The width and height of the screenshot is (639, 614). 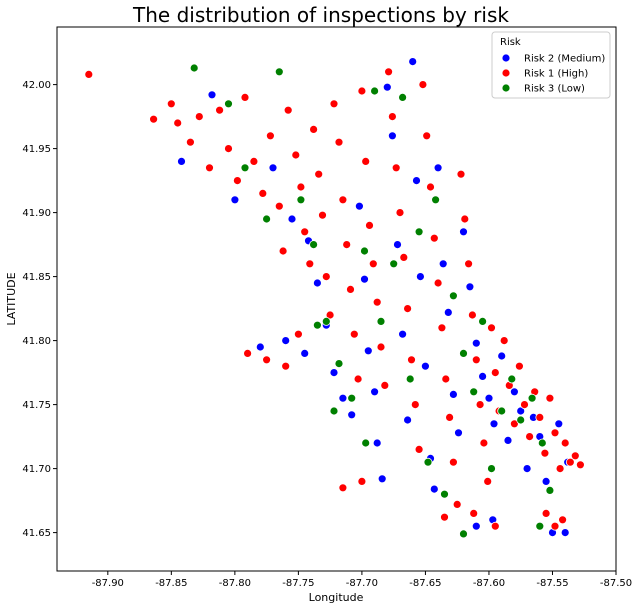 I want to click on chart-title: The distribution of inspections by risk, so click(x=320, y=15).